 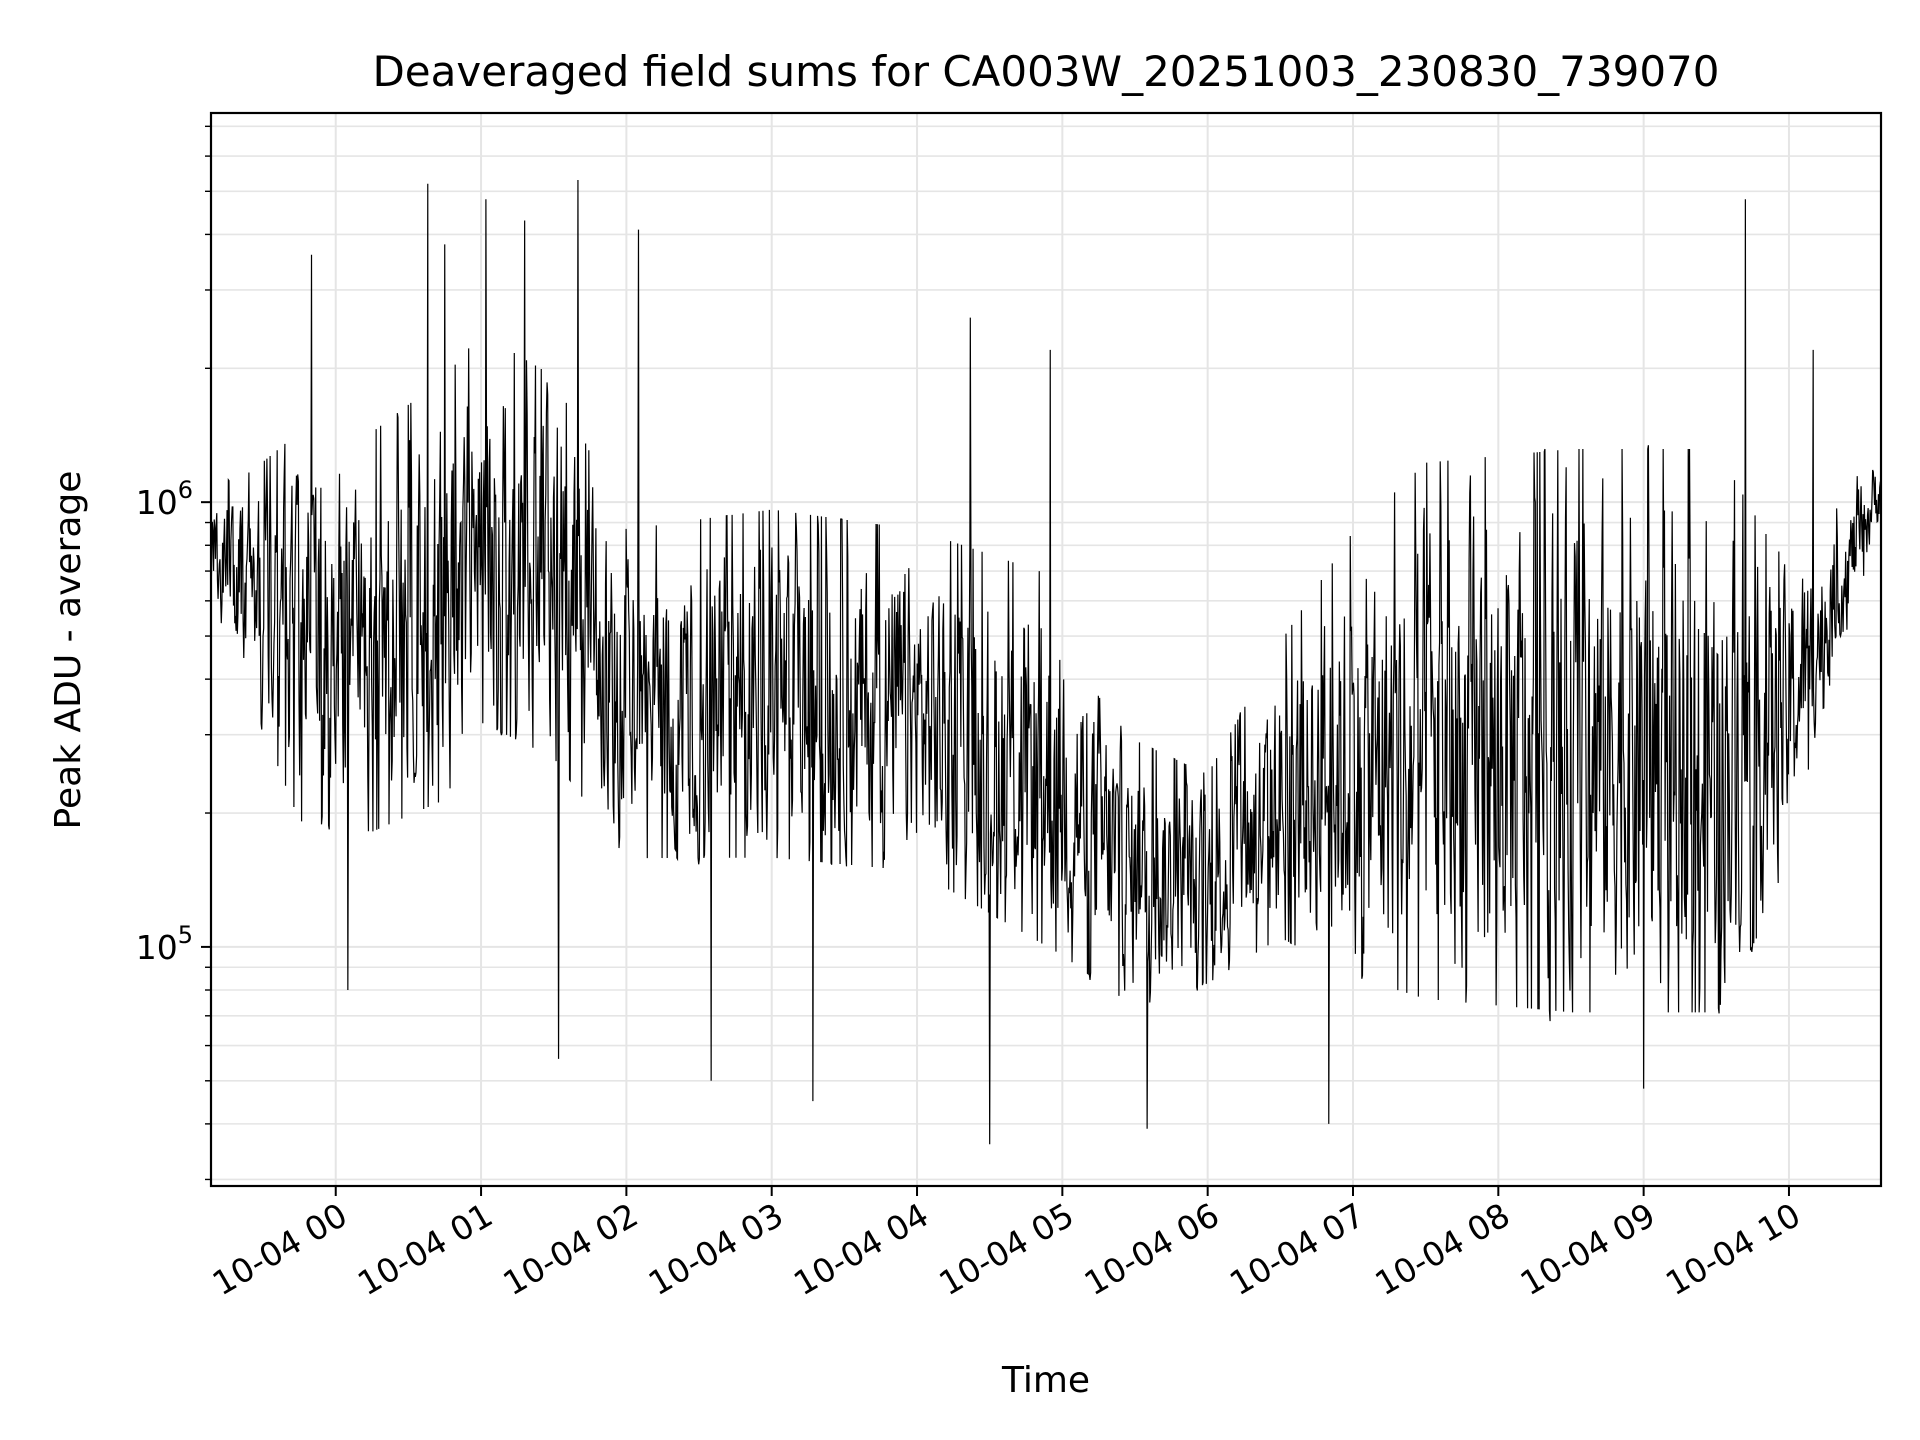 I want to click on y-axis: 10⁵ 10⁶, so click(x=173, y=653).